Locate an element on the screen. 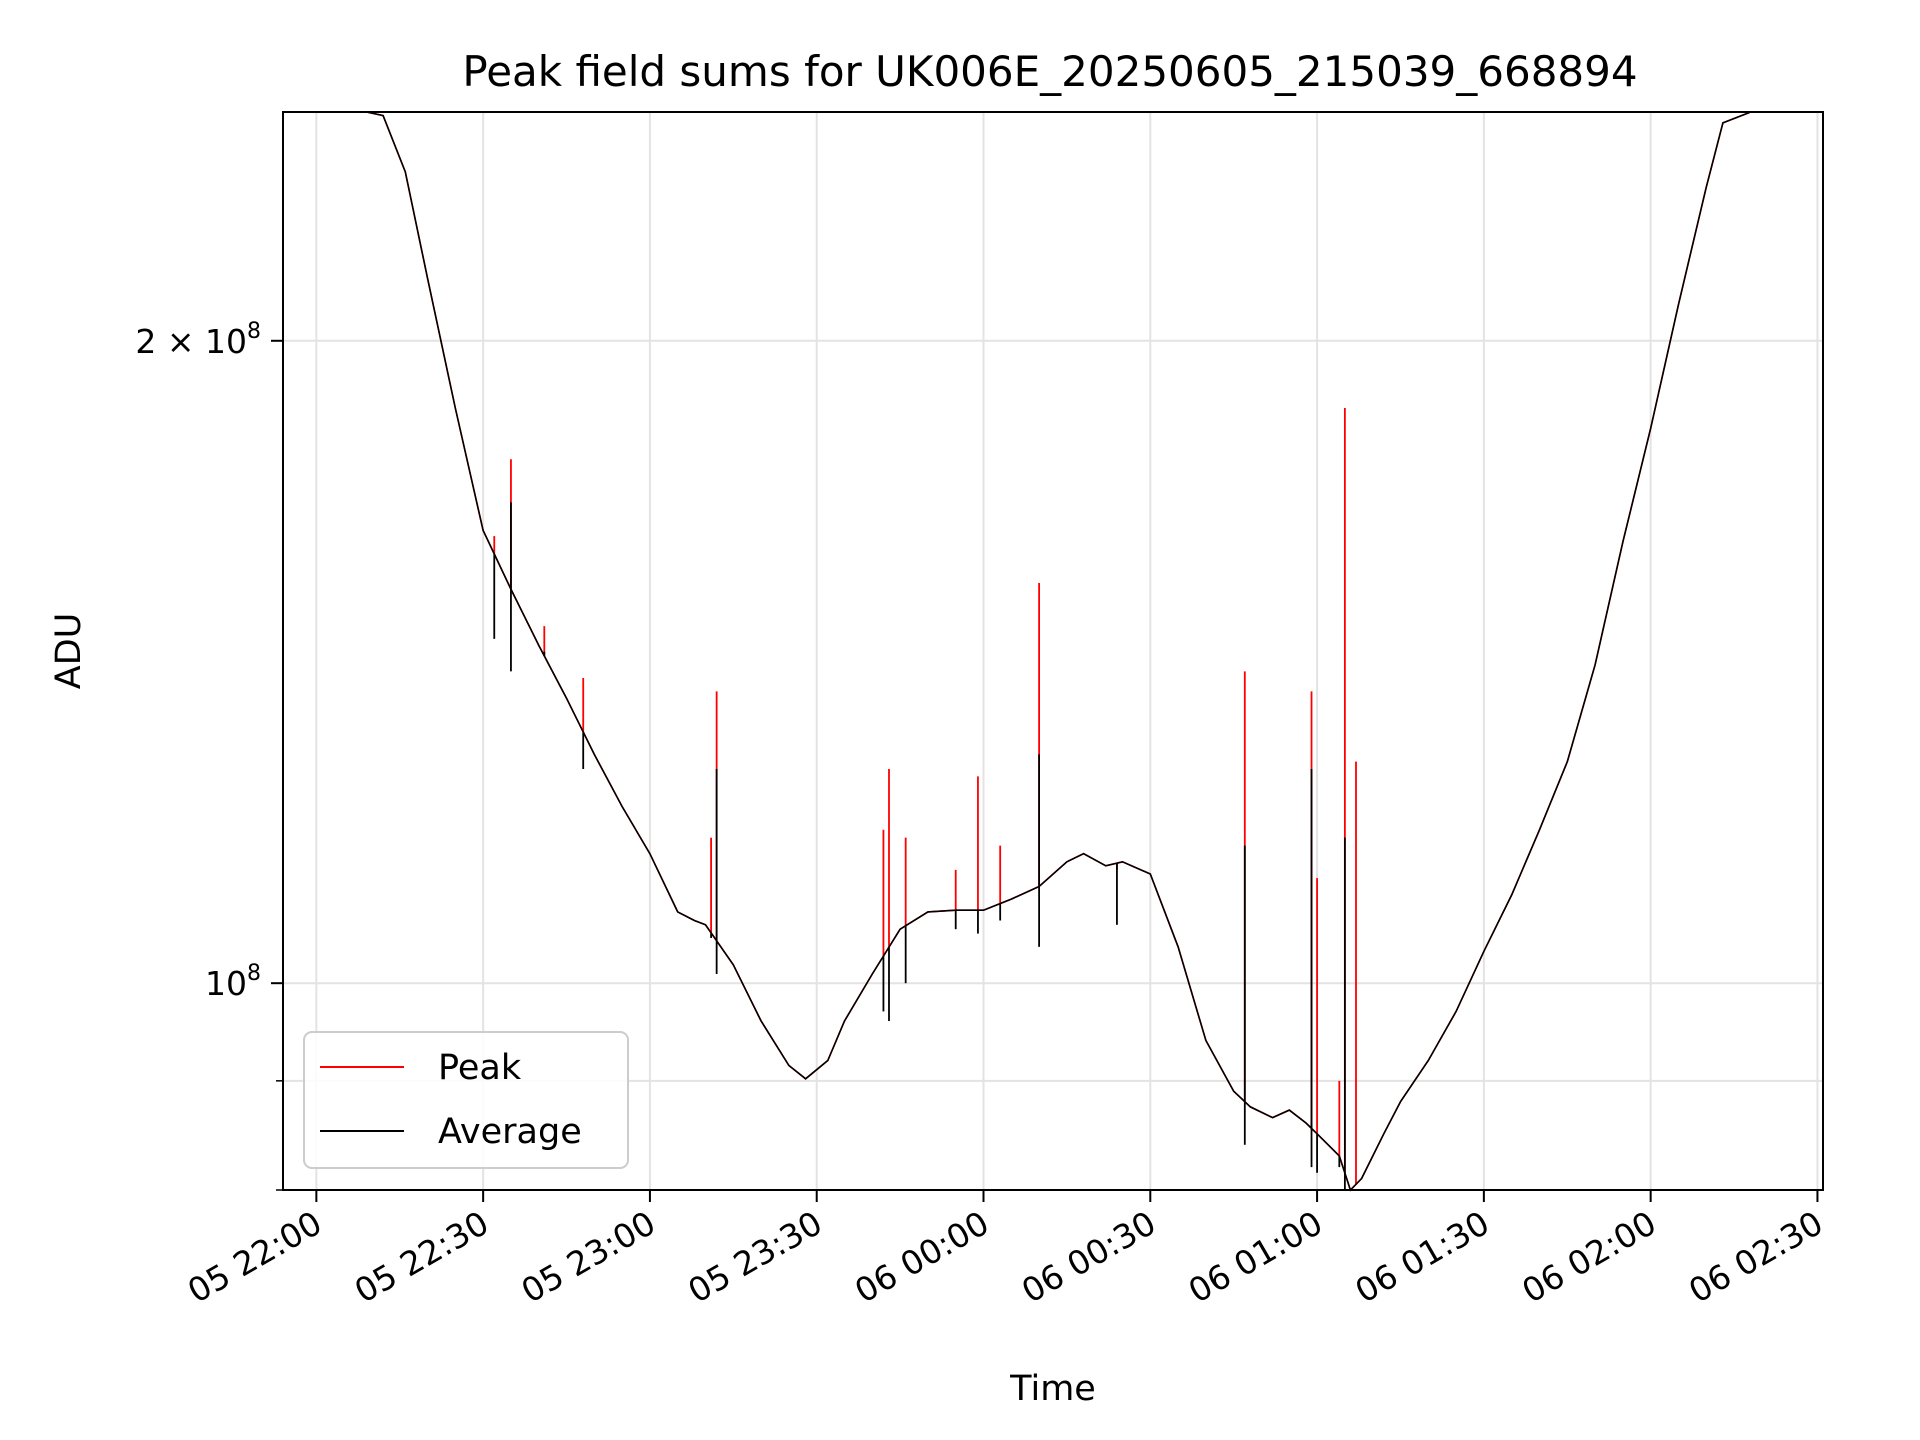 This screenshot has width=1920, height=1440. y-axis-ticks: 108 2 × 108 is located at coordinates (209, 755).